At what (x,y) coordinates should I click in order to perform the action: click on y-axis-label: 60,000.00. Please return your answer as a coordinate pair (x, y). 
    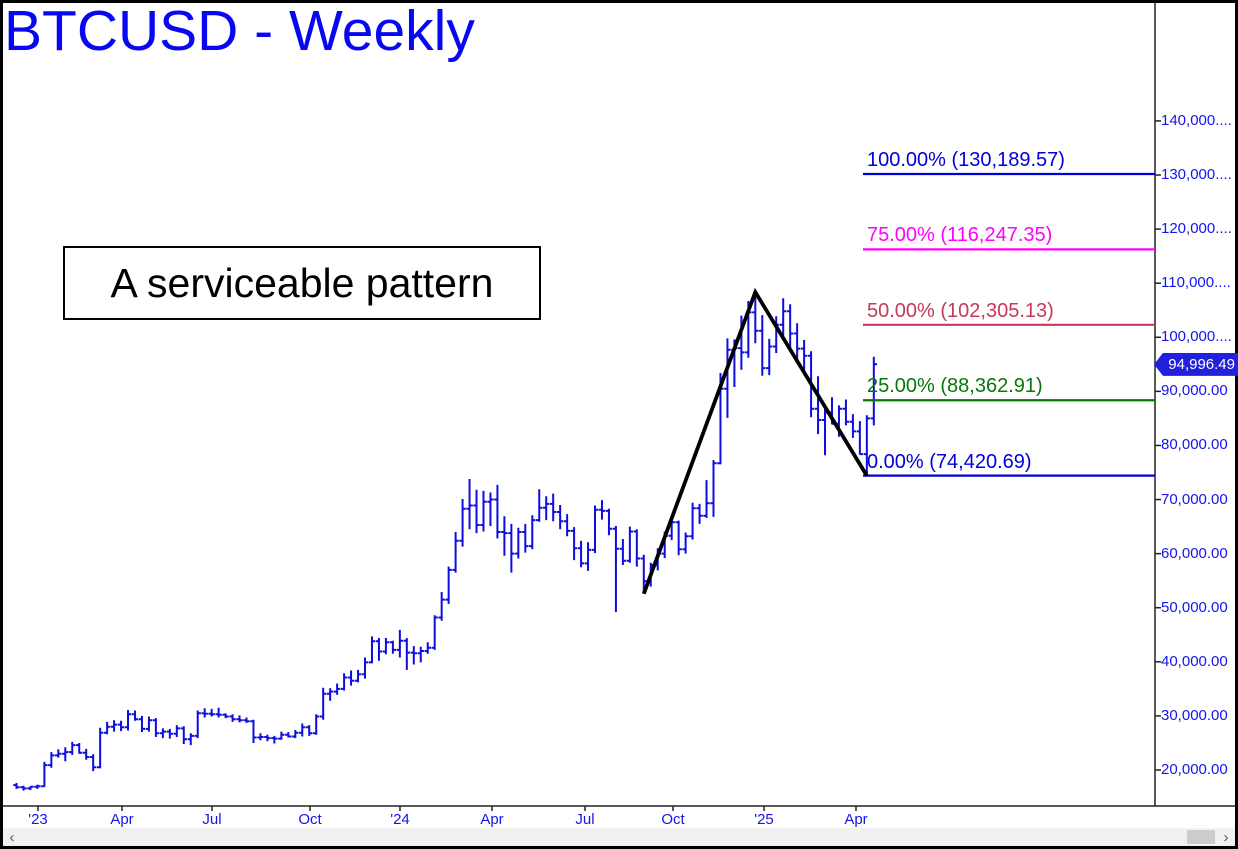
    Looking at the image, I should click on (1194, 553).